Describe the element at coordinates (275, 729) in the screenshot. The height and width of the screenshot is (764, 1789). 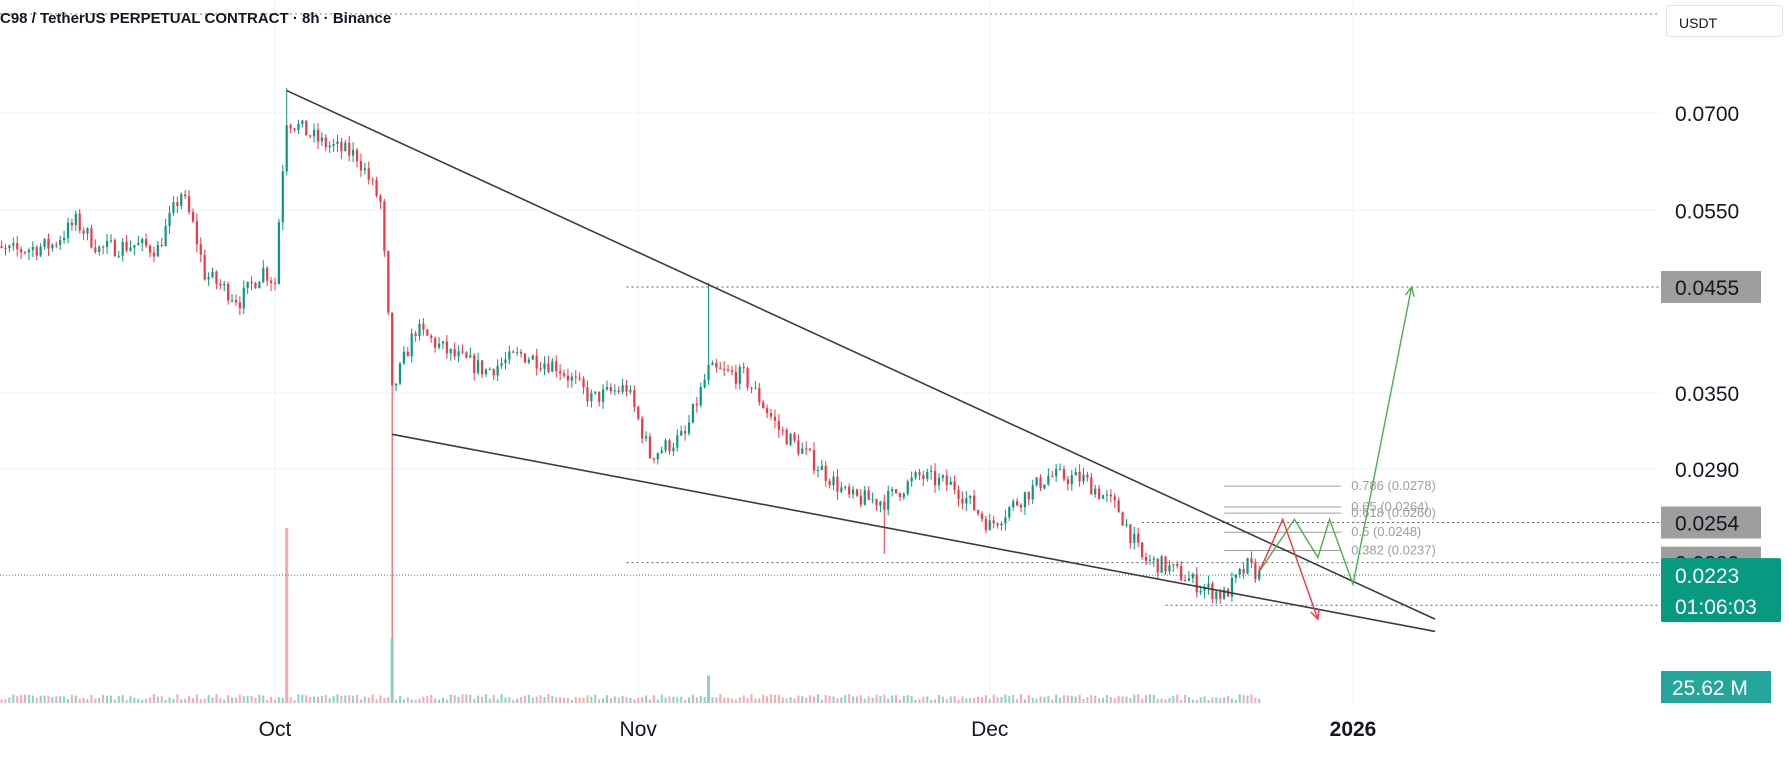
I see `time-axis-label: Oct` at that location.